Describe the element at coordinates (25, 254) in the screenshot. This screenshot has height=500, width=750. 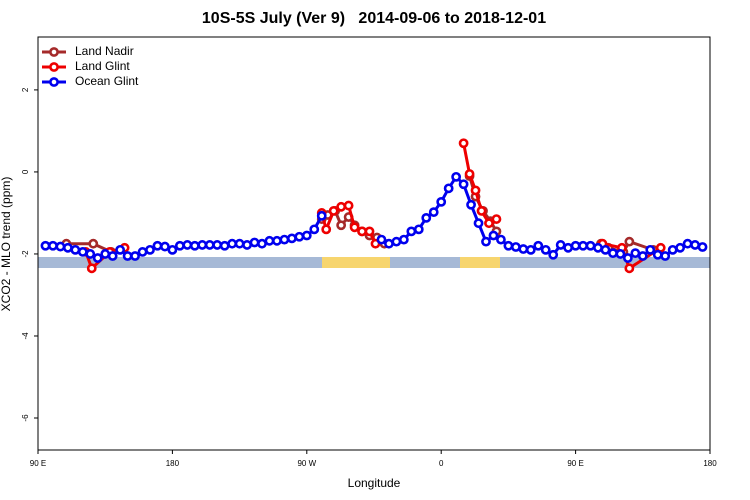
I see `y-tick-label: -2` at that location.